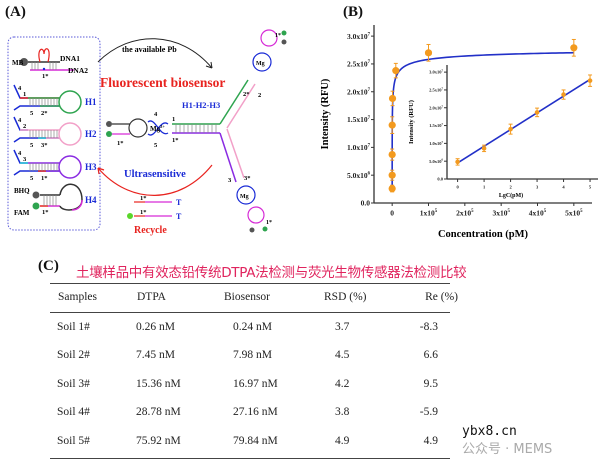 Image resolution: width=600 pixels, height=464 pixels. Describe the element at coordinates (179, 202) in the screenshot. I see `strand-end-1: T` at that location.